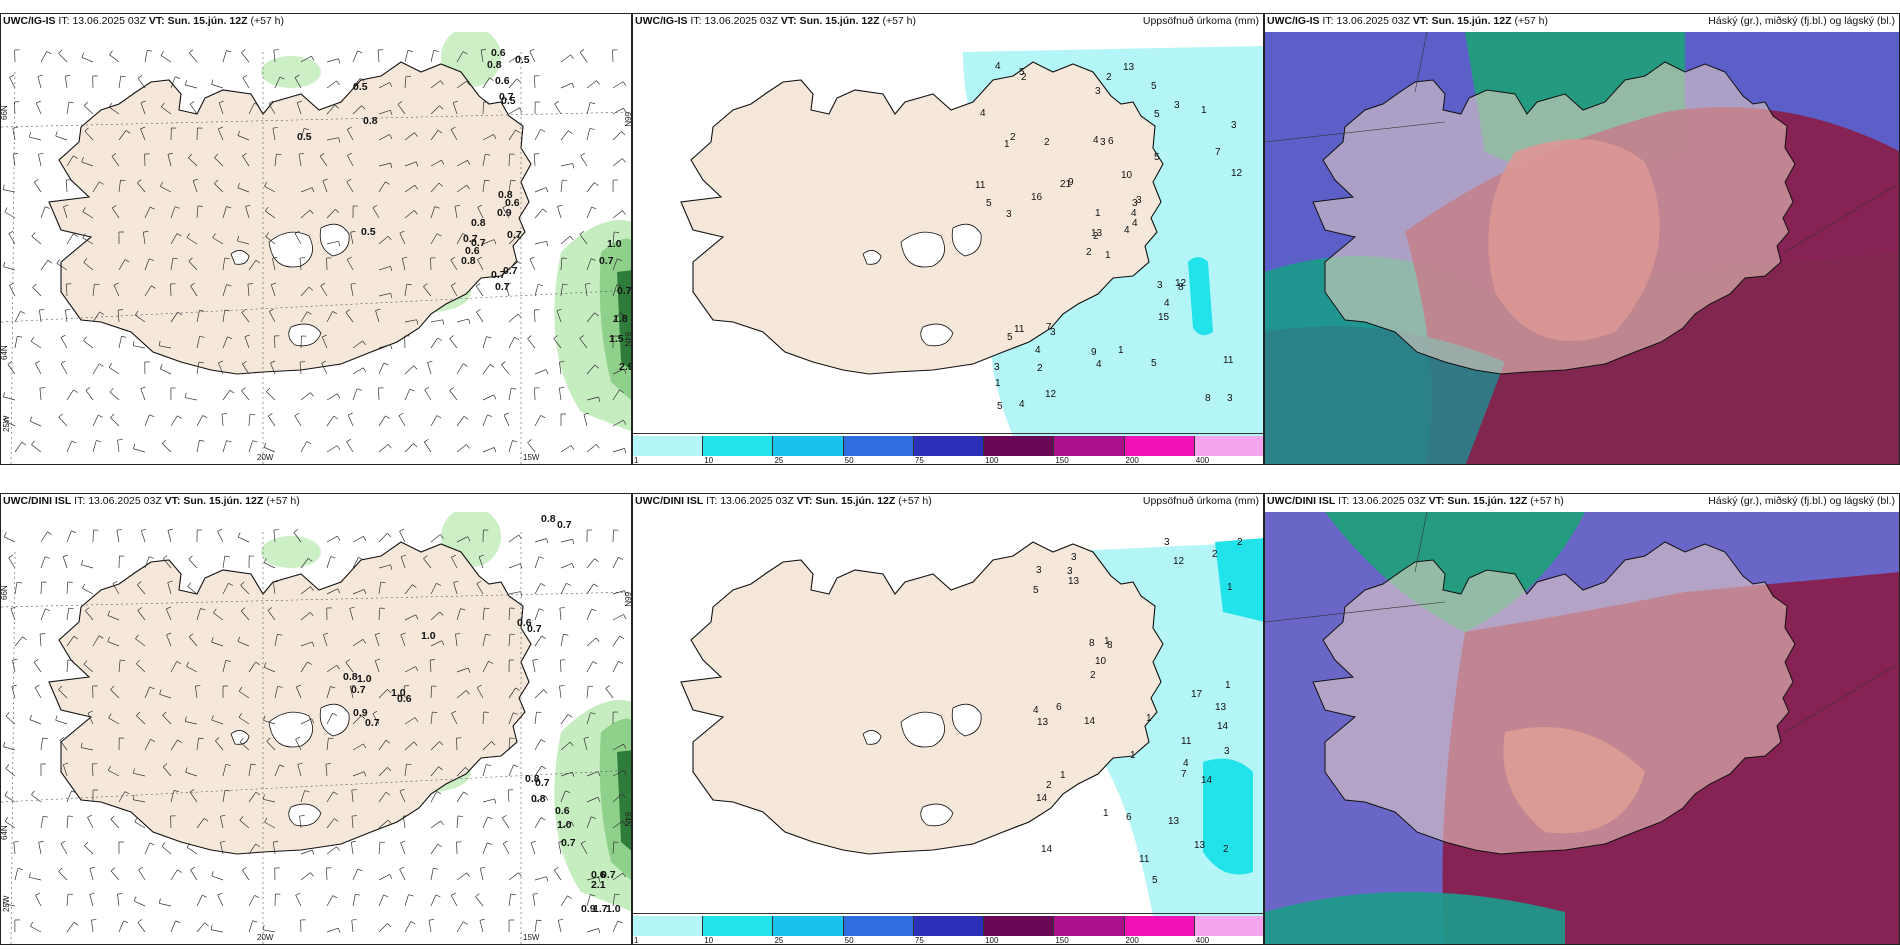 This screenshot has height=950, width=1900. What do you see at coordinates (636, 460) in the screenshot?
I see `colorbar-tick: 1` at bounding box center [636, 460].